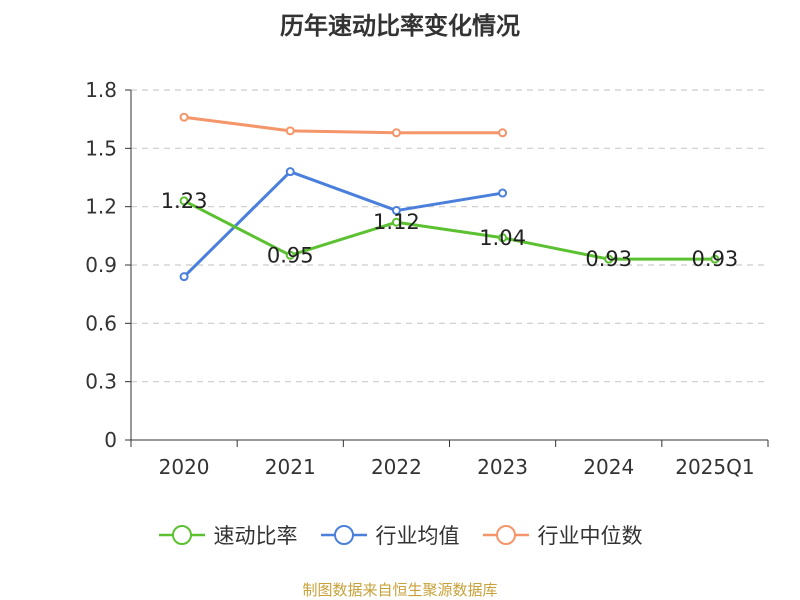 The height and width of the screenshot is (600, 800). What do you see at coordinates (417, 536) in the screenshot?
I see `legend-label: 行业均值` at bounding box center [417, 536].